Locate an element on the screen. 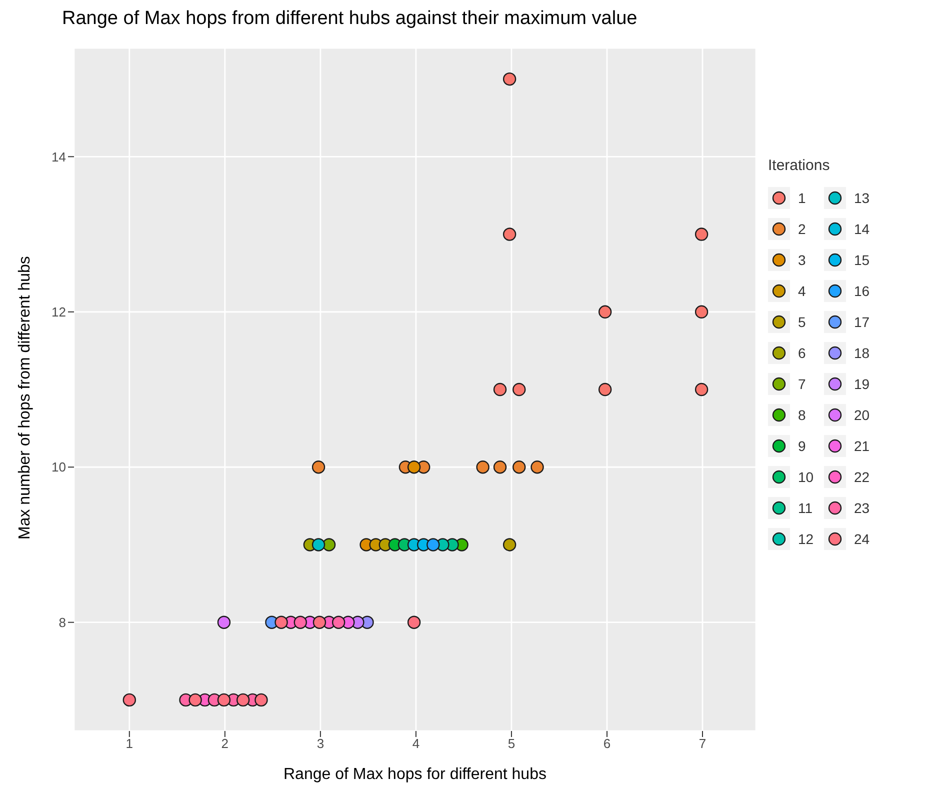 This screenshot has height=803, width=925. legend-label: 17 is located at coordinates (862, 322).